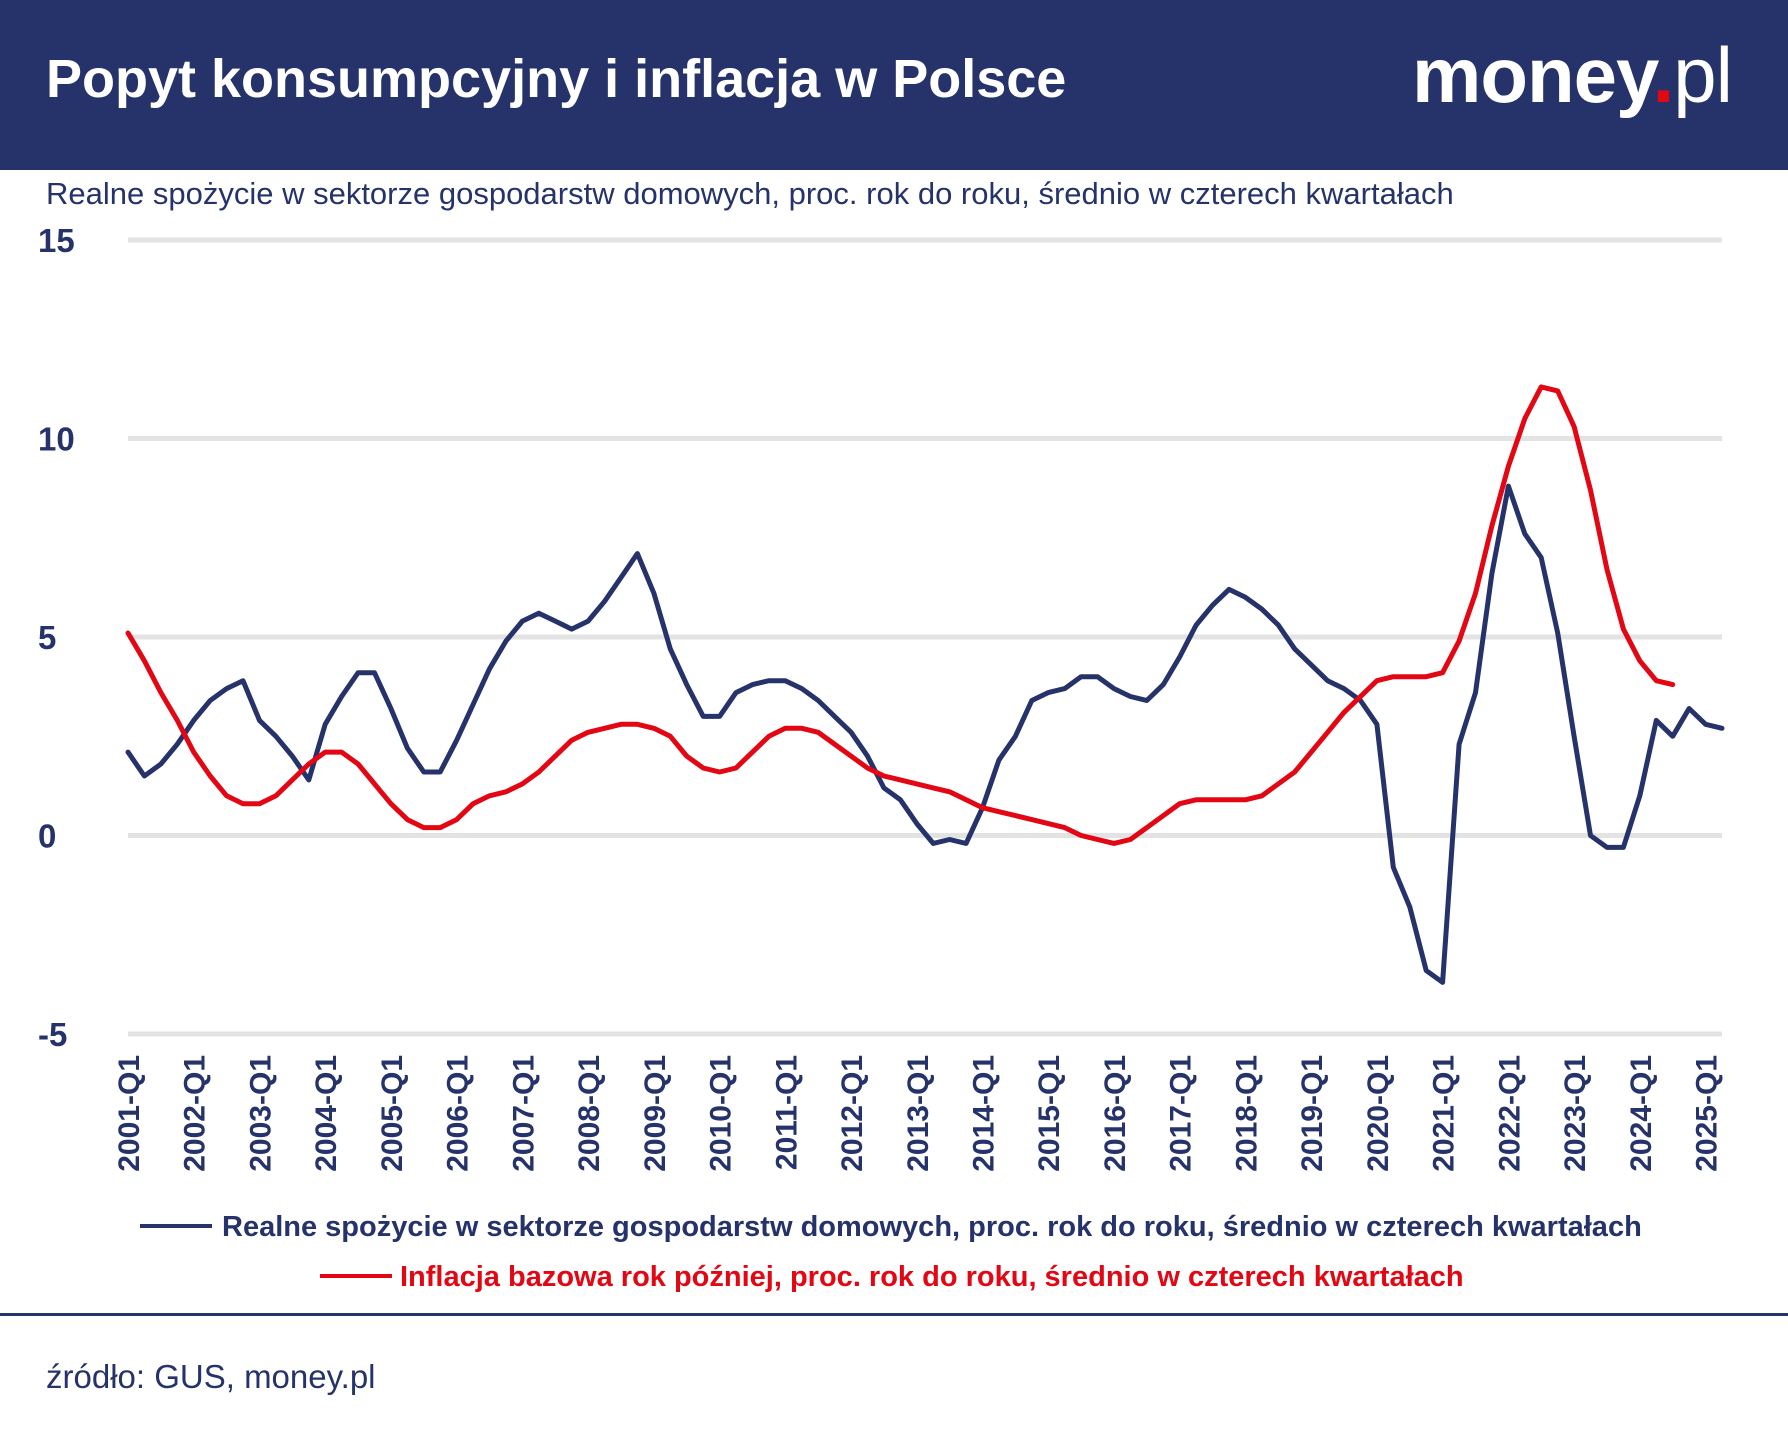  What do you see at coordinates (1115, 1113) in the screenshot?
I see `x-tick-label: 2016-Q1` at bounding box center [1115, 1113].